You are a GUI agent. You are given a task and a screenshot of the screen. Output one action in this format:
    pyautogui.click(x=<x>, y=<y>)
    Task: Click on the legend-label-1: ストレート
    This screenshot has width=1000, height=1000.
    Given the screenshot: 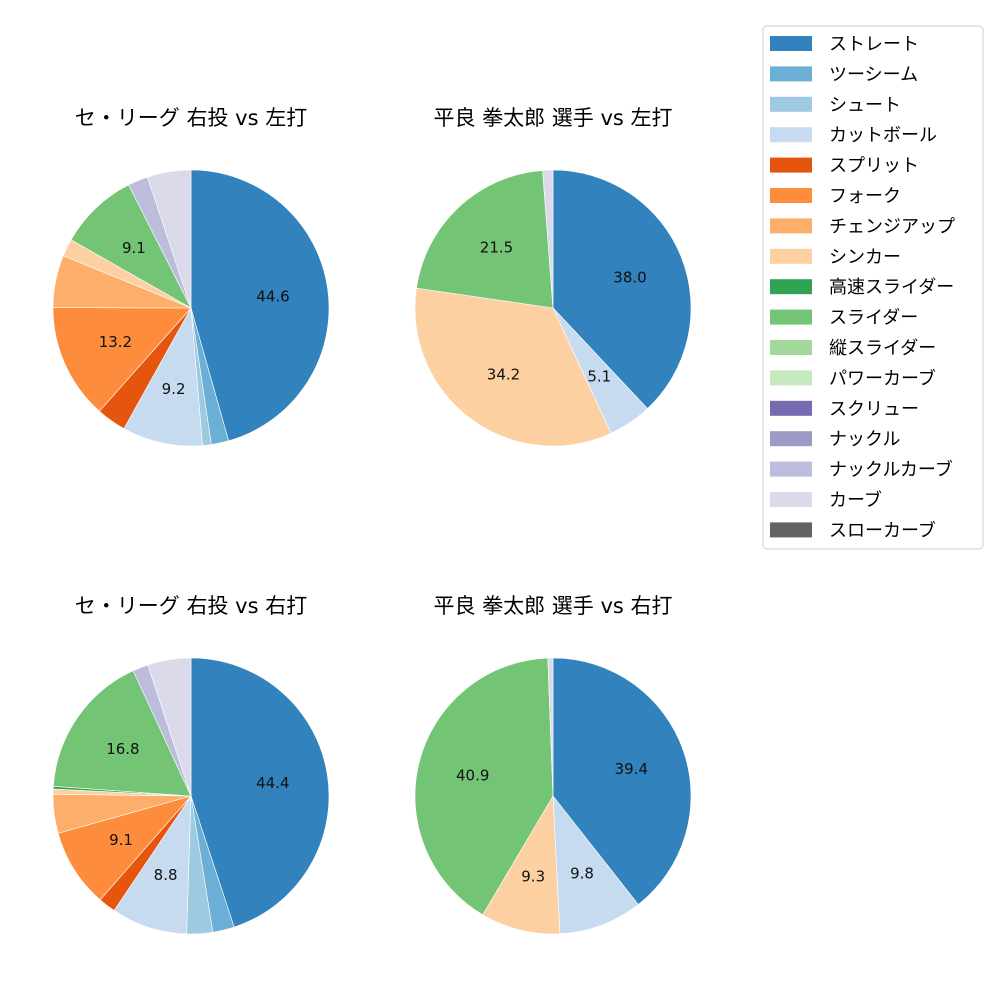 What is the action you would take?
    pyautogui.click(x=874, y=44)
    